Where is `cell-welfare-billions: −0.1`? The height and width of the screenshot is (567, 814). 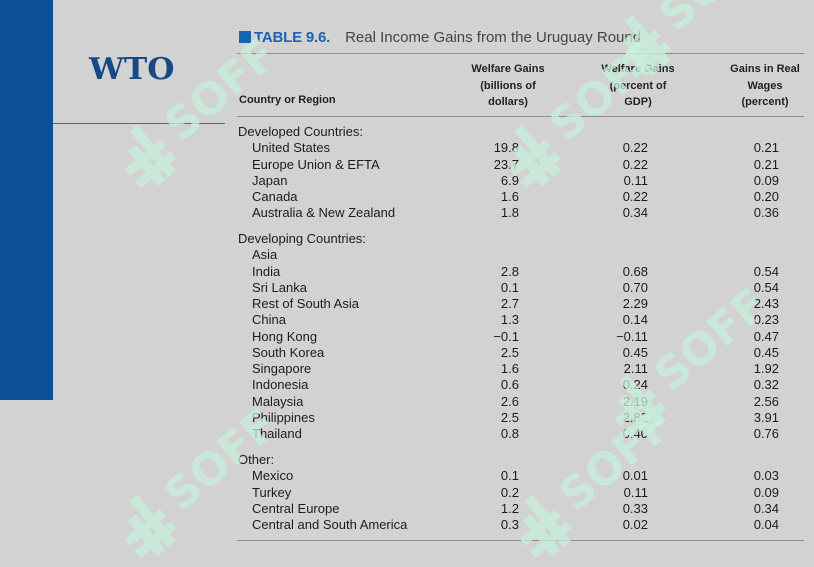 cell-welfare-billions: −0.1 is located at coordinates (506, 336).